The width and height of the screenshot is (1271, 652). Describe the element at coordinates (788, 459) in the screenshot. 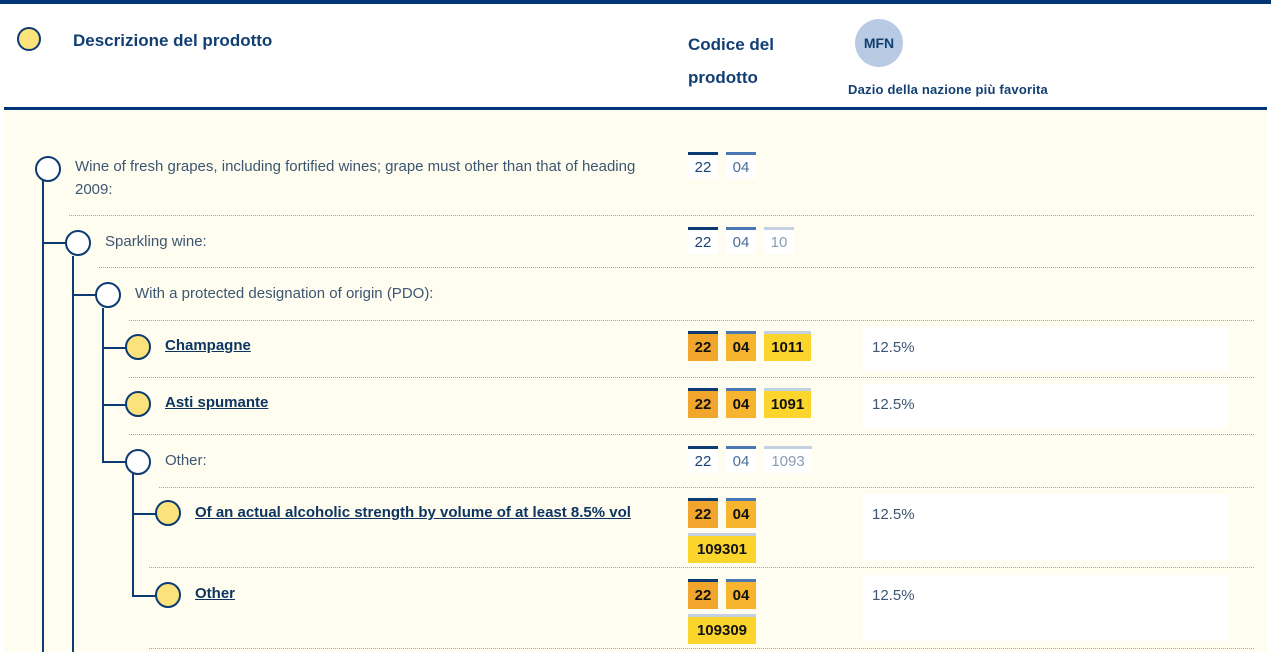

I see `code-chip: 1093` at that location.